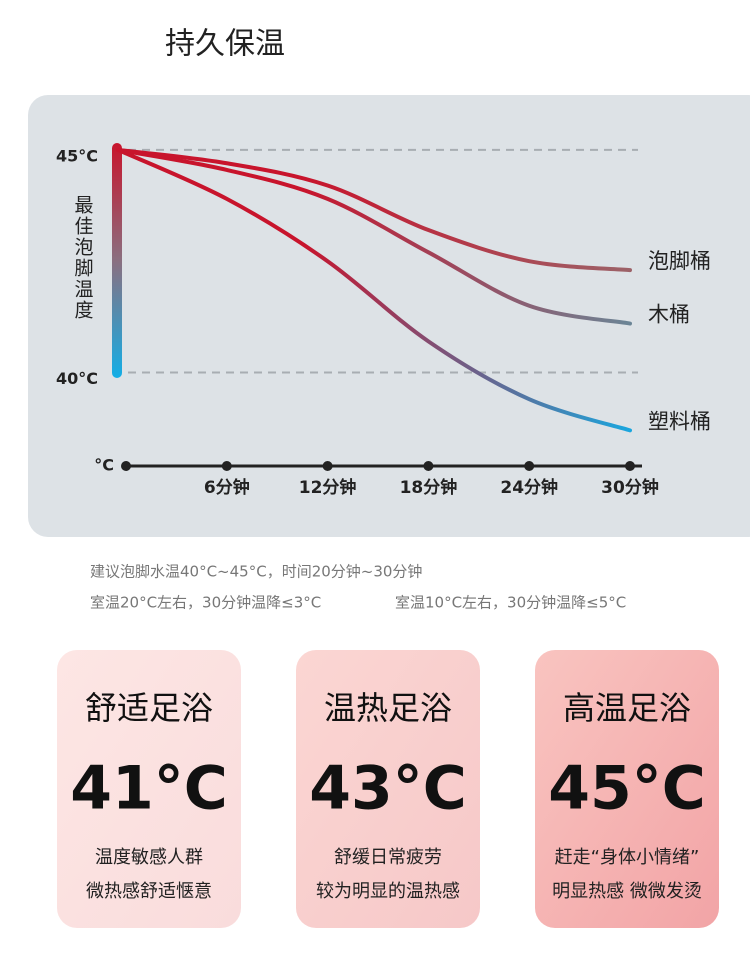 This screenshot has height=962, width=750. I want to click on note-text: 建议泡脚水温40°C~45°C，时间20分钟~30分钟, so click(256, 572).